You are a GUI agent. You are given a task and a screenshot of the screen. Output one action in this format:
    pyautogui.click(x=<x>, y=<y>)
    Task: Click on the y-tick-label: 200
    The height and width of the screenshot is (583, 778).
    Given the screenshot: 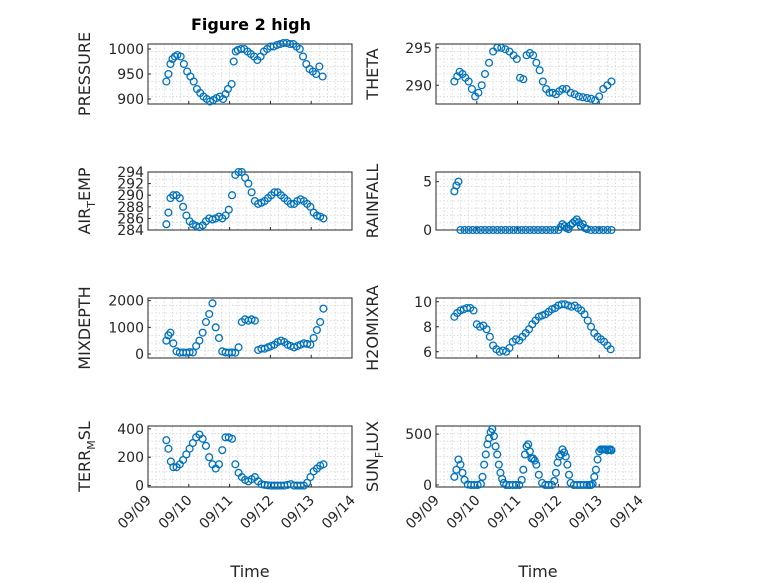 What is the action you would take?
    pyautogui.click(x=130, y=458)
    